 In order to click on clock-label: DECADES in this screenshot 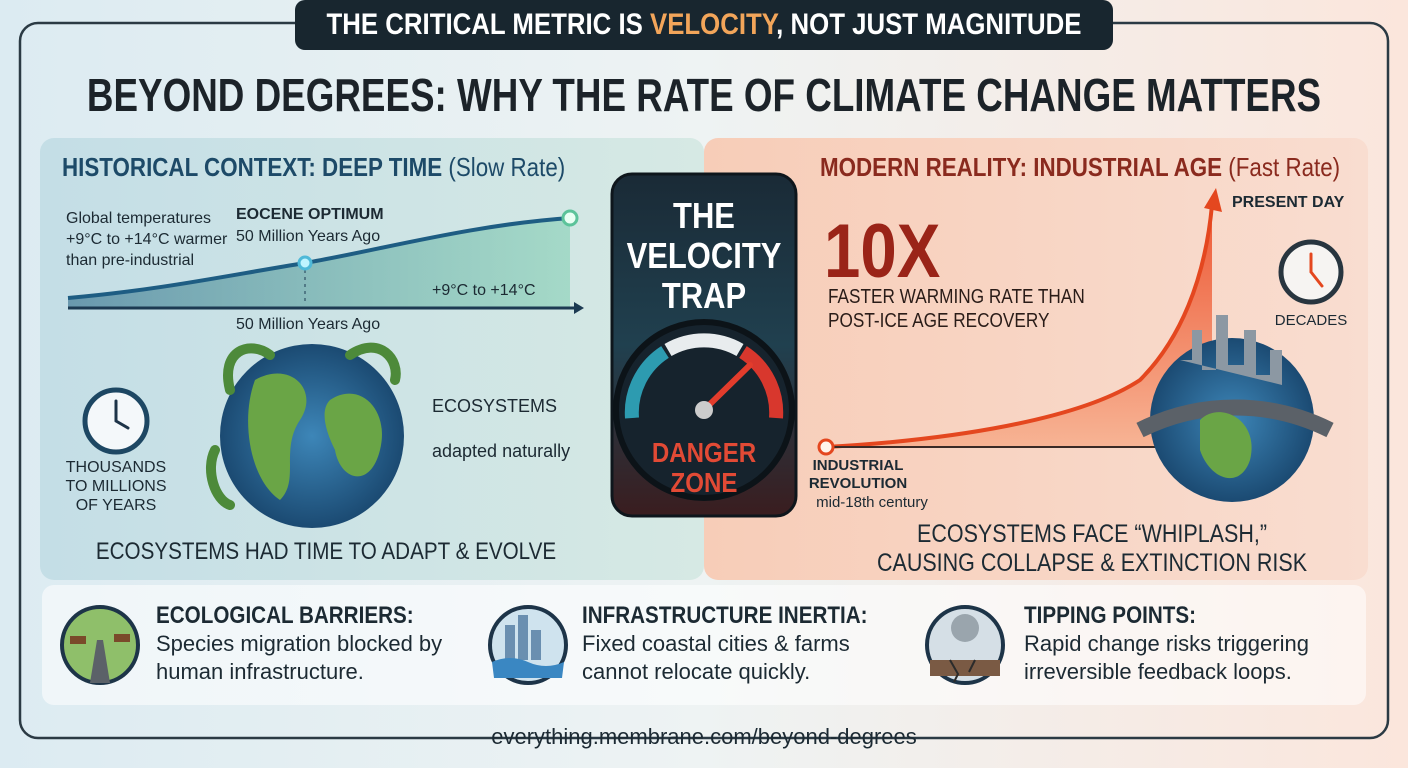, I will do `click(1311, 320)`.